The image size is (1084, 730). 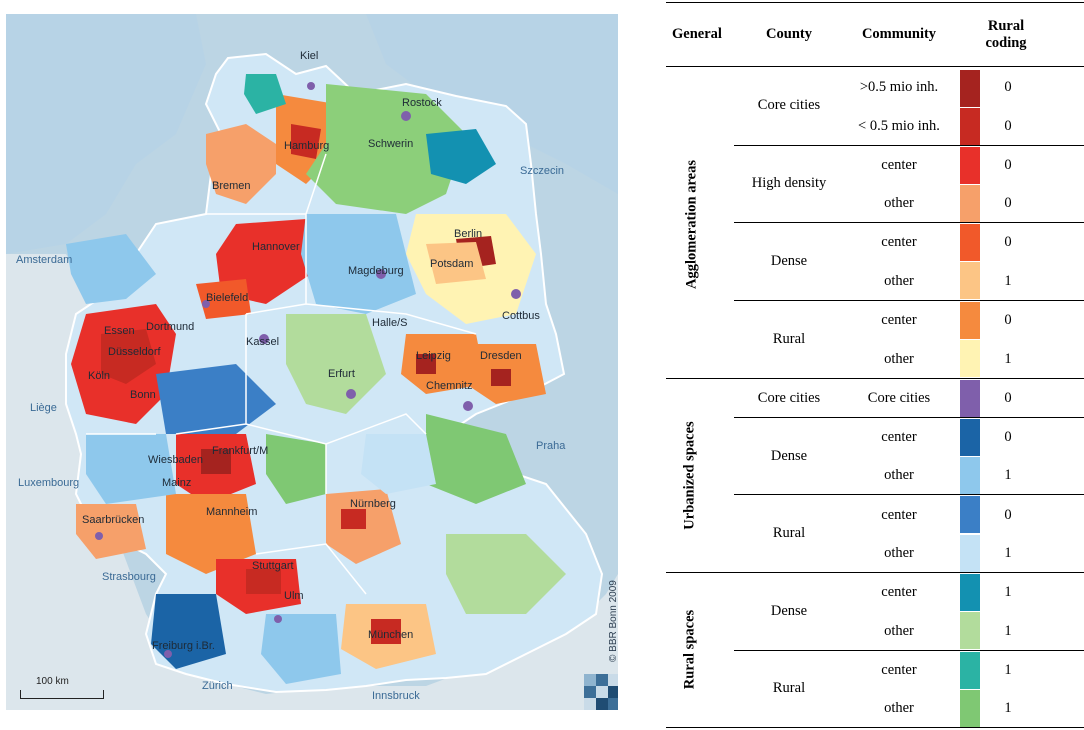 I want to click on label-mainz: Mainz, so click(x=177, y=483).